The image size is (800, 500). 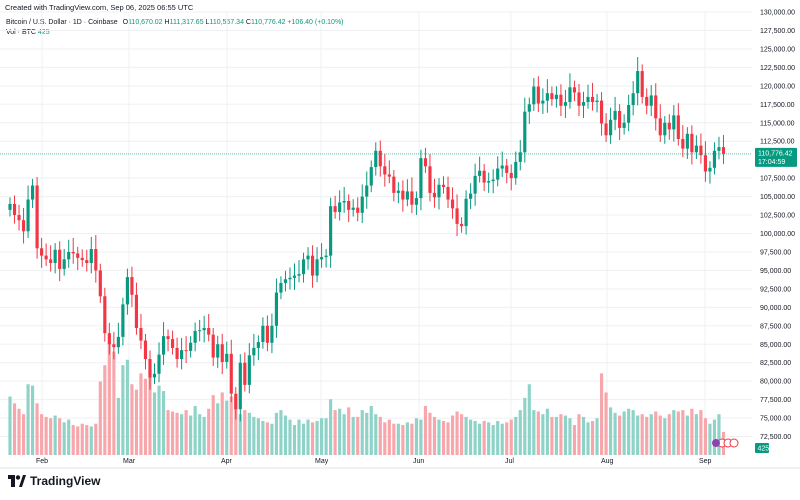 I want to click on price-tick-label: 115,000.00, so click(x=777, y=123).